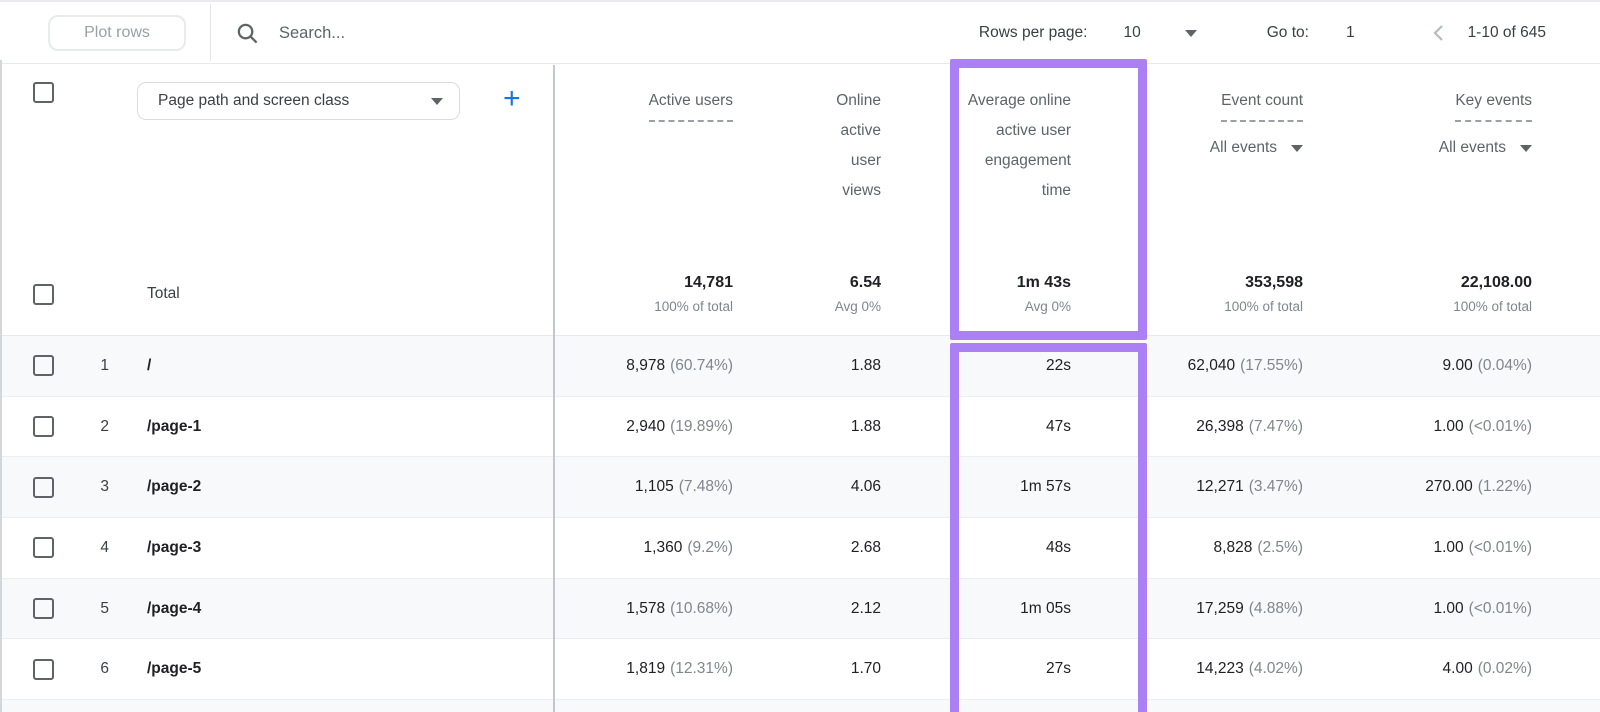  Describe the element at coordinates (1249, 487) in the screenshot. I see `event-count-cell: 12,271 (3.47%)` at that location.